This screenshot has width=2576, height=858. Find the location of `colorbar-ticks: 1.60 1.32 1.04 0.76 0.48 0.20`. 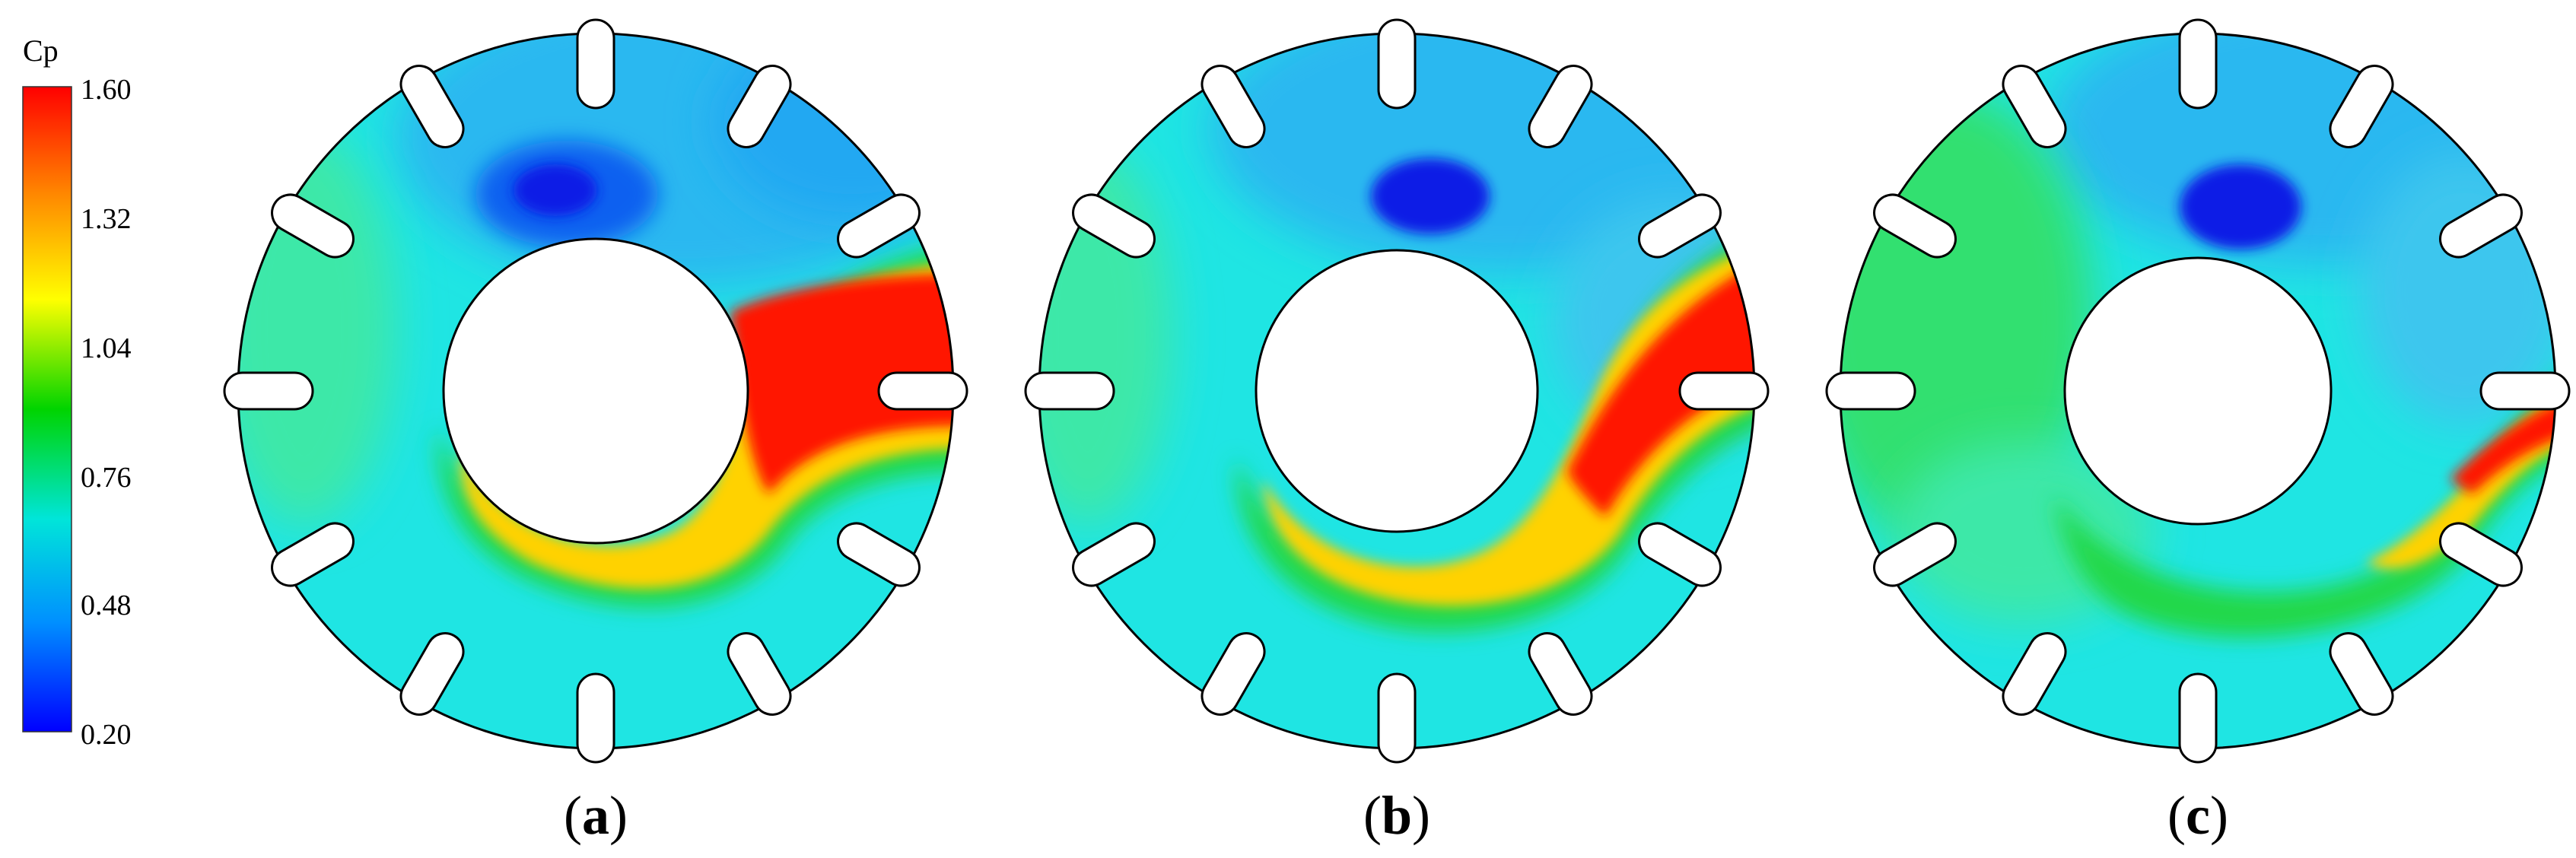

colorbar-ticks: 1.60 1.32 1.04 0.76 0.48 0.20 is located at coordinates (106, 412).